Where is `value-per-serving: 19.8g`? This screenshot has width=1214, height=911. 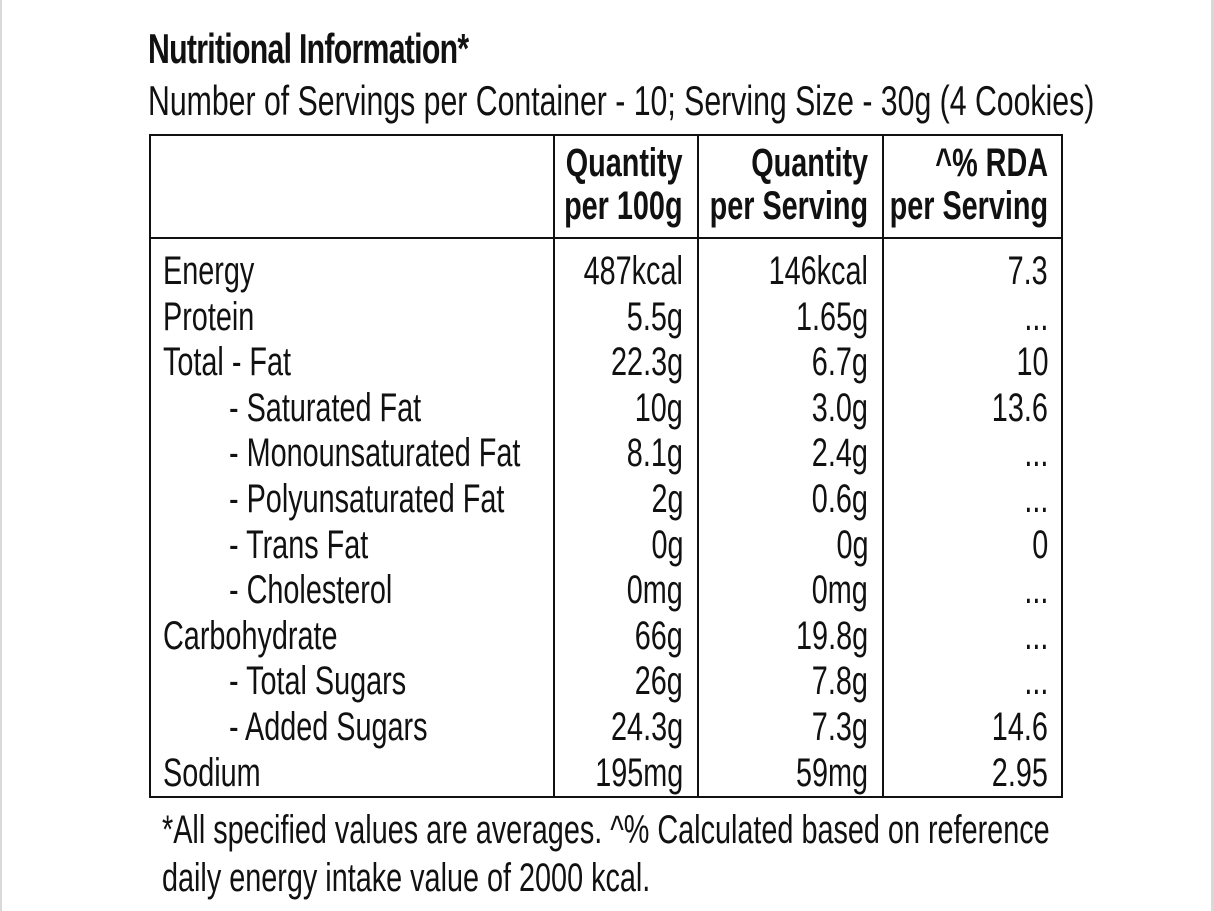 value-per-serving: 19.8g is located at coordinates (831, 635).